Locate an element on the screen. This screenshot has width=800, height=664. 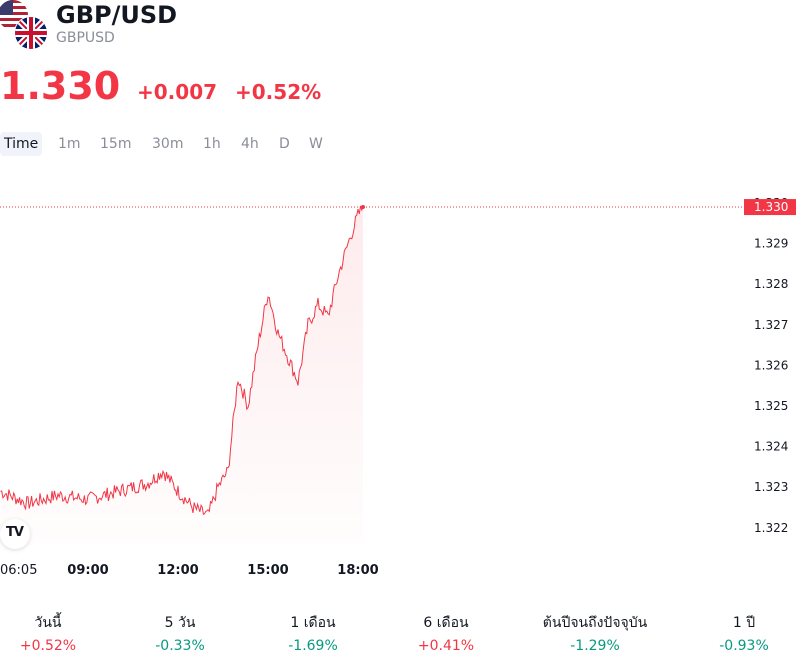
perf-6m: 6 เดือน +0.41% is located at coordinates (446, 633).